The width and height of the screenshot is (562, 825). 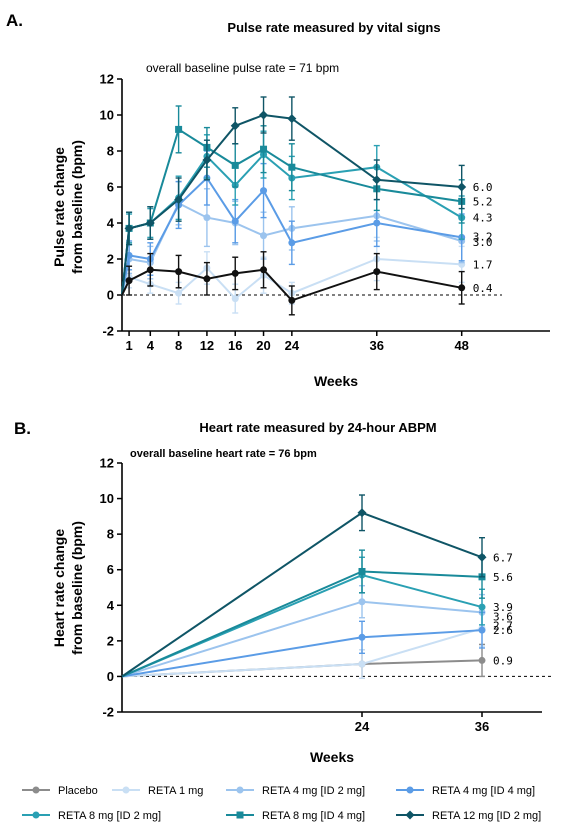 What do you see at coordinates (60, 791) in the screenshot?
I see `legend-item: Placebo` at bounding box center [60, 791].